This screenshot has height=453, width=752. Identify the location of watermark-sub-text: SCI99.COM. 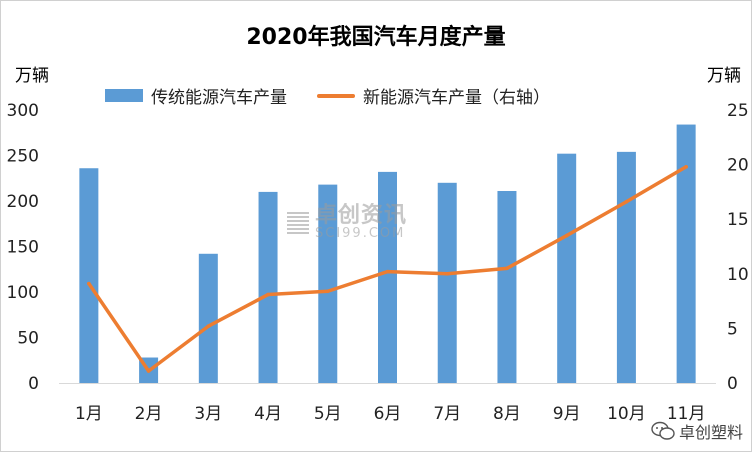
(360, 233).